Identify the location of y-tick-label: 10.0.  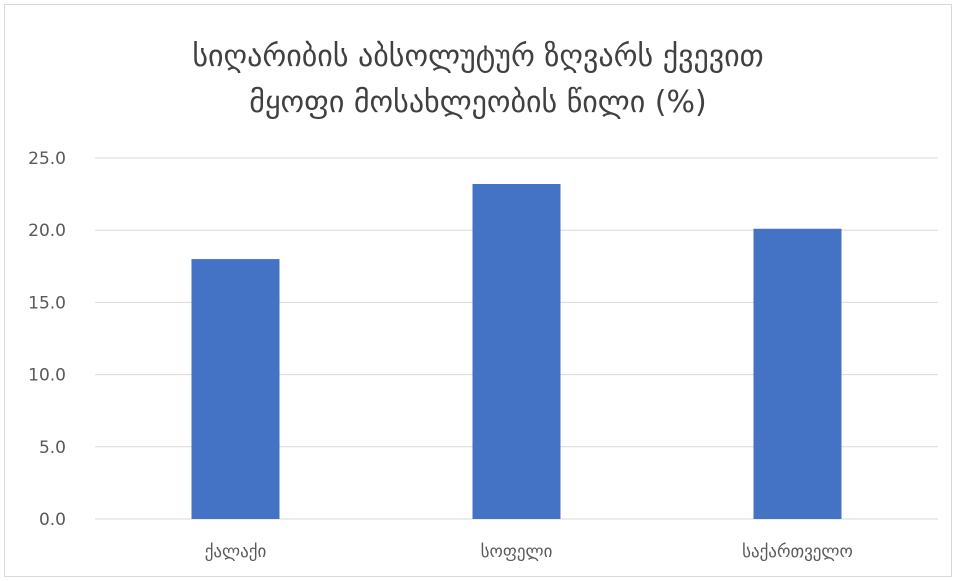
(47, 376).